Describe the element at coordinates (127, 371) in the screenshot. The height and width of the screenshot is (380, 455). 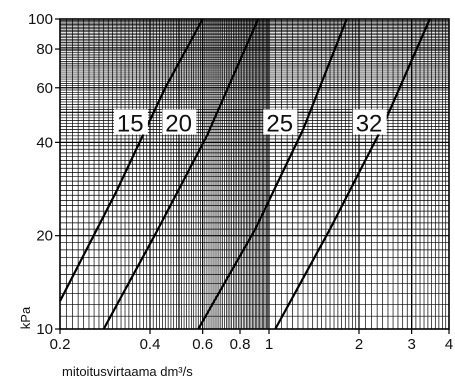
I see `x-axis-label: mitoitusvirtaama dm³/s` at that location.